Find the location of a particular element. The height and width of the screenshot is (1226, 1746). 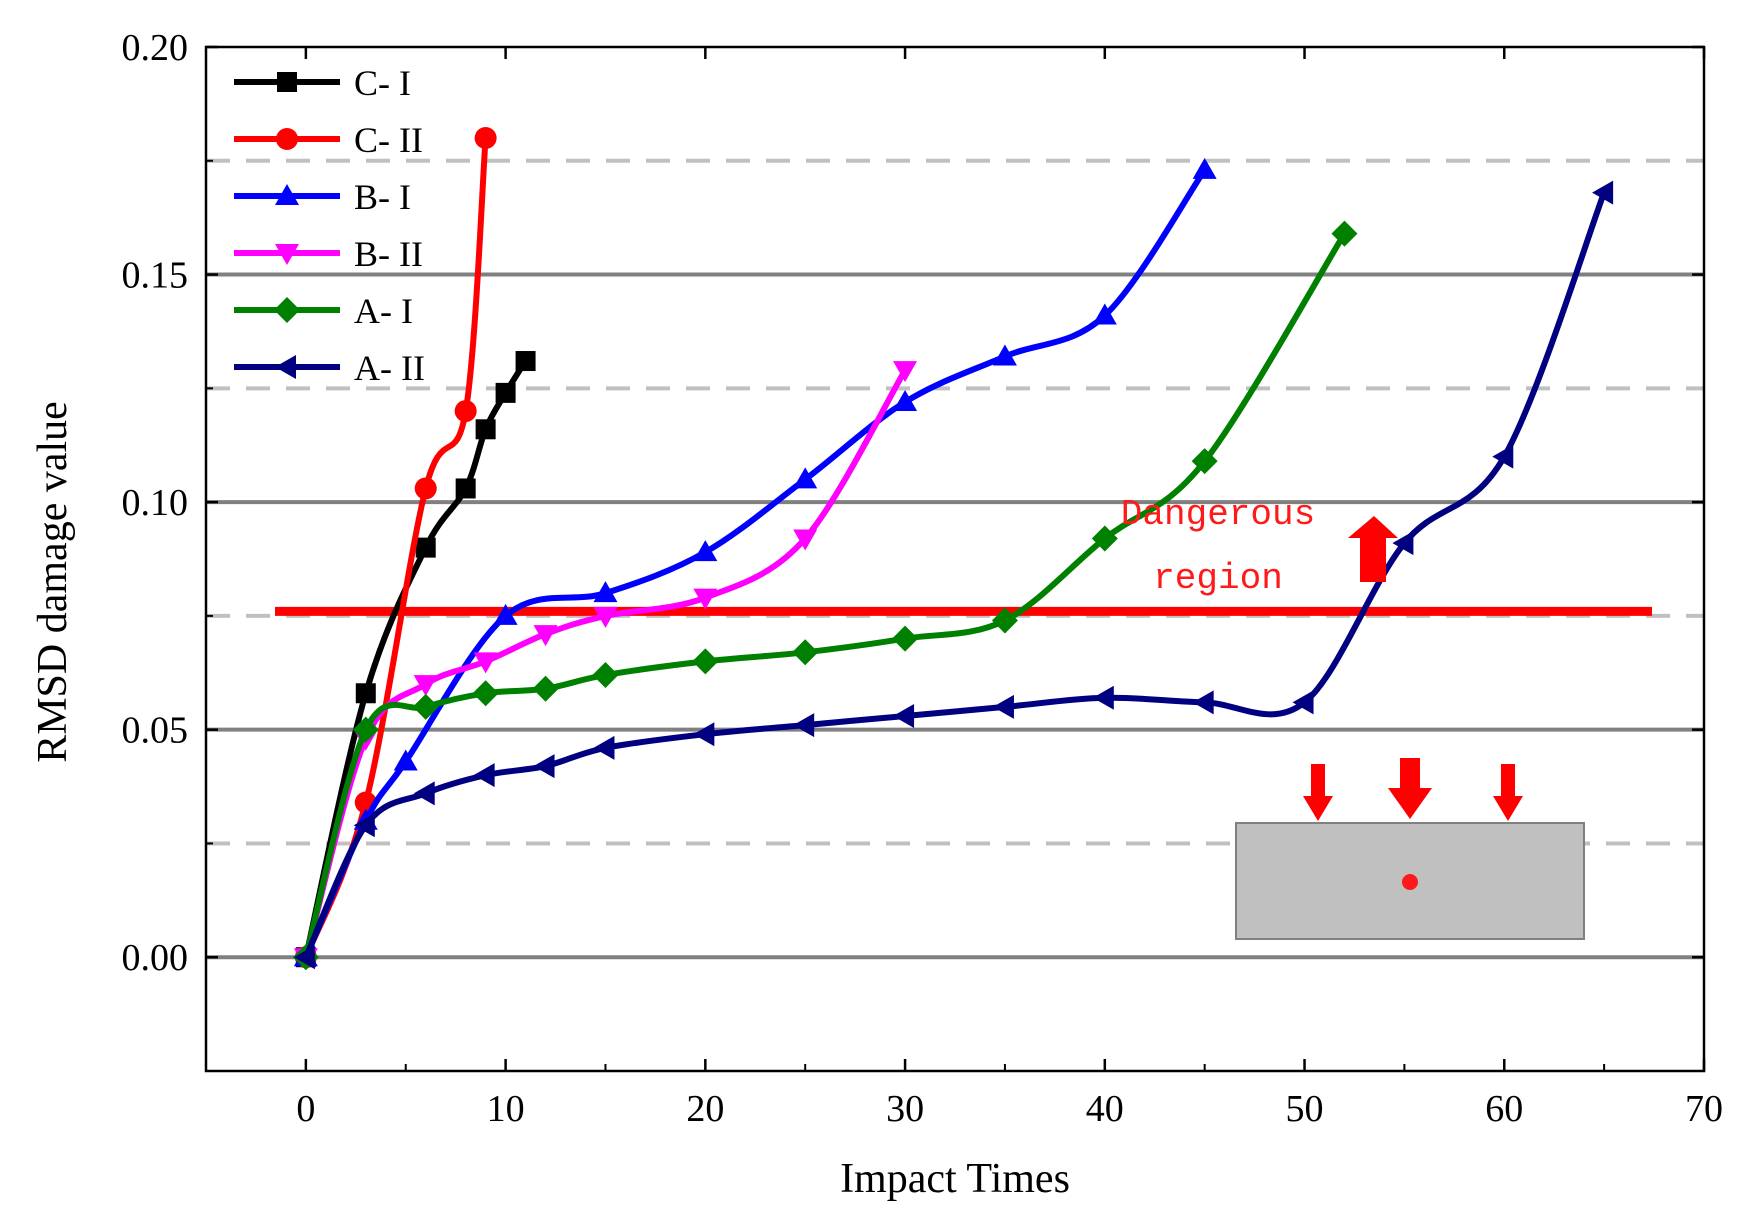

x-tick-label: 10 is located at coordinates (506, 1109).